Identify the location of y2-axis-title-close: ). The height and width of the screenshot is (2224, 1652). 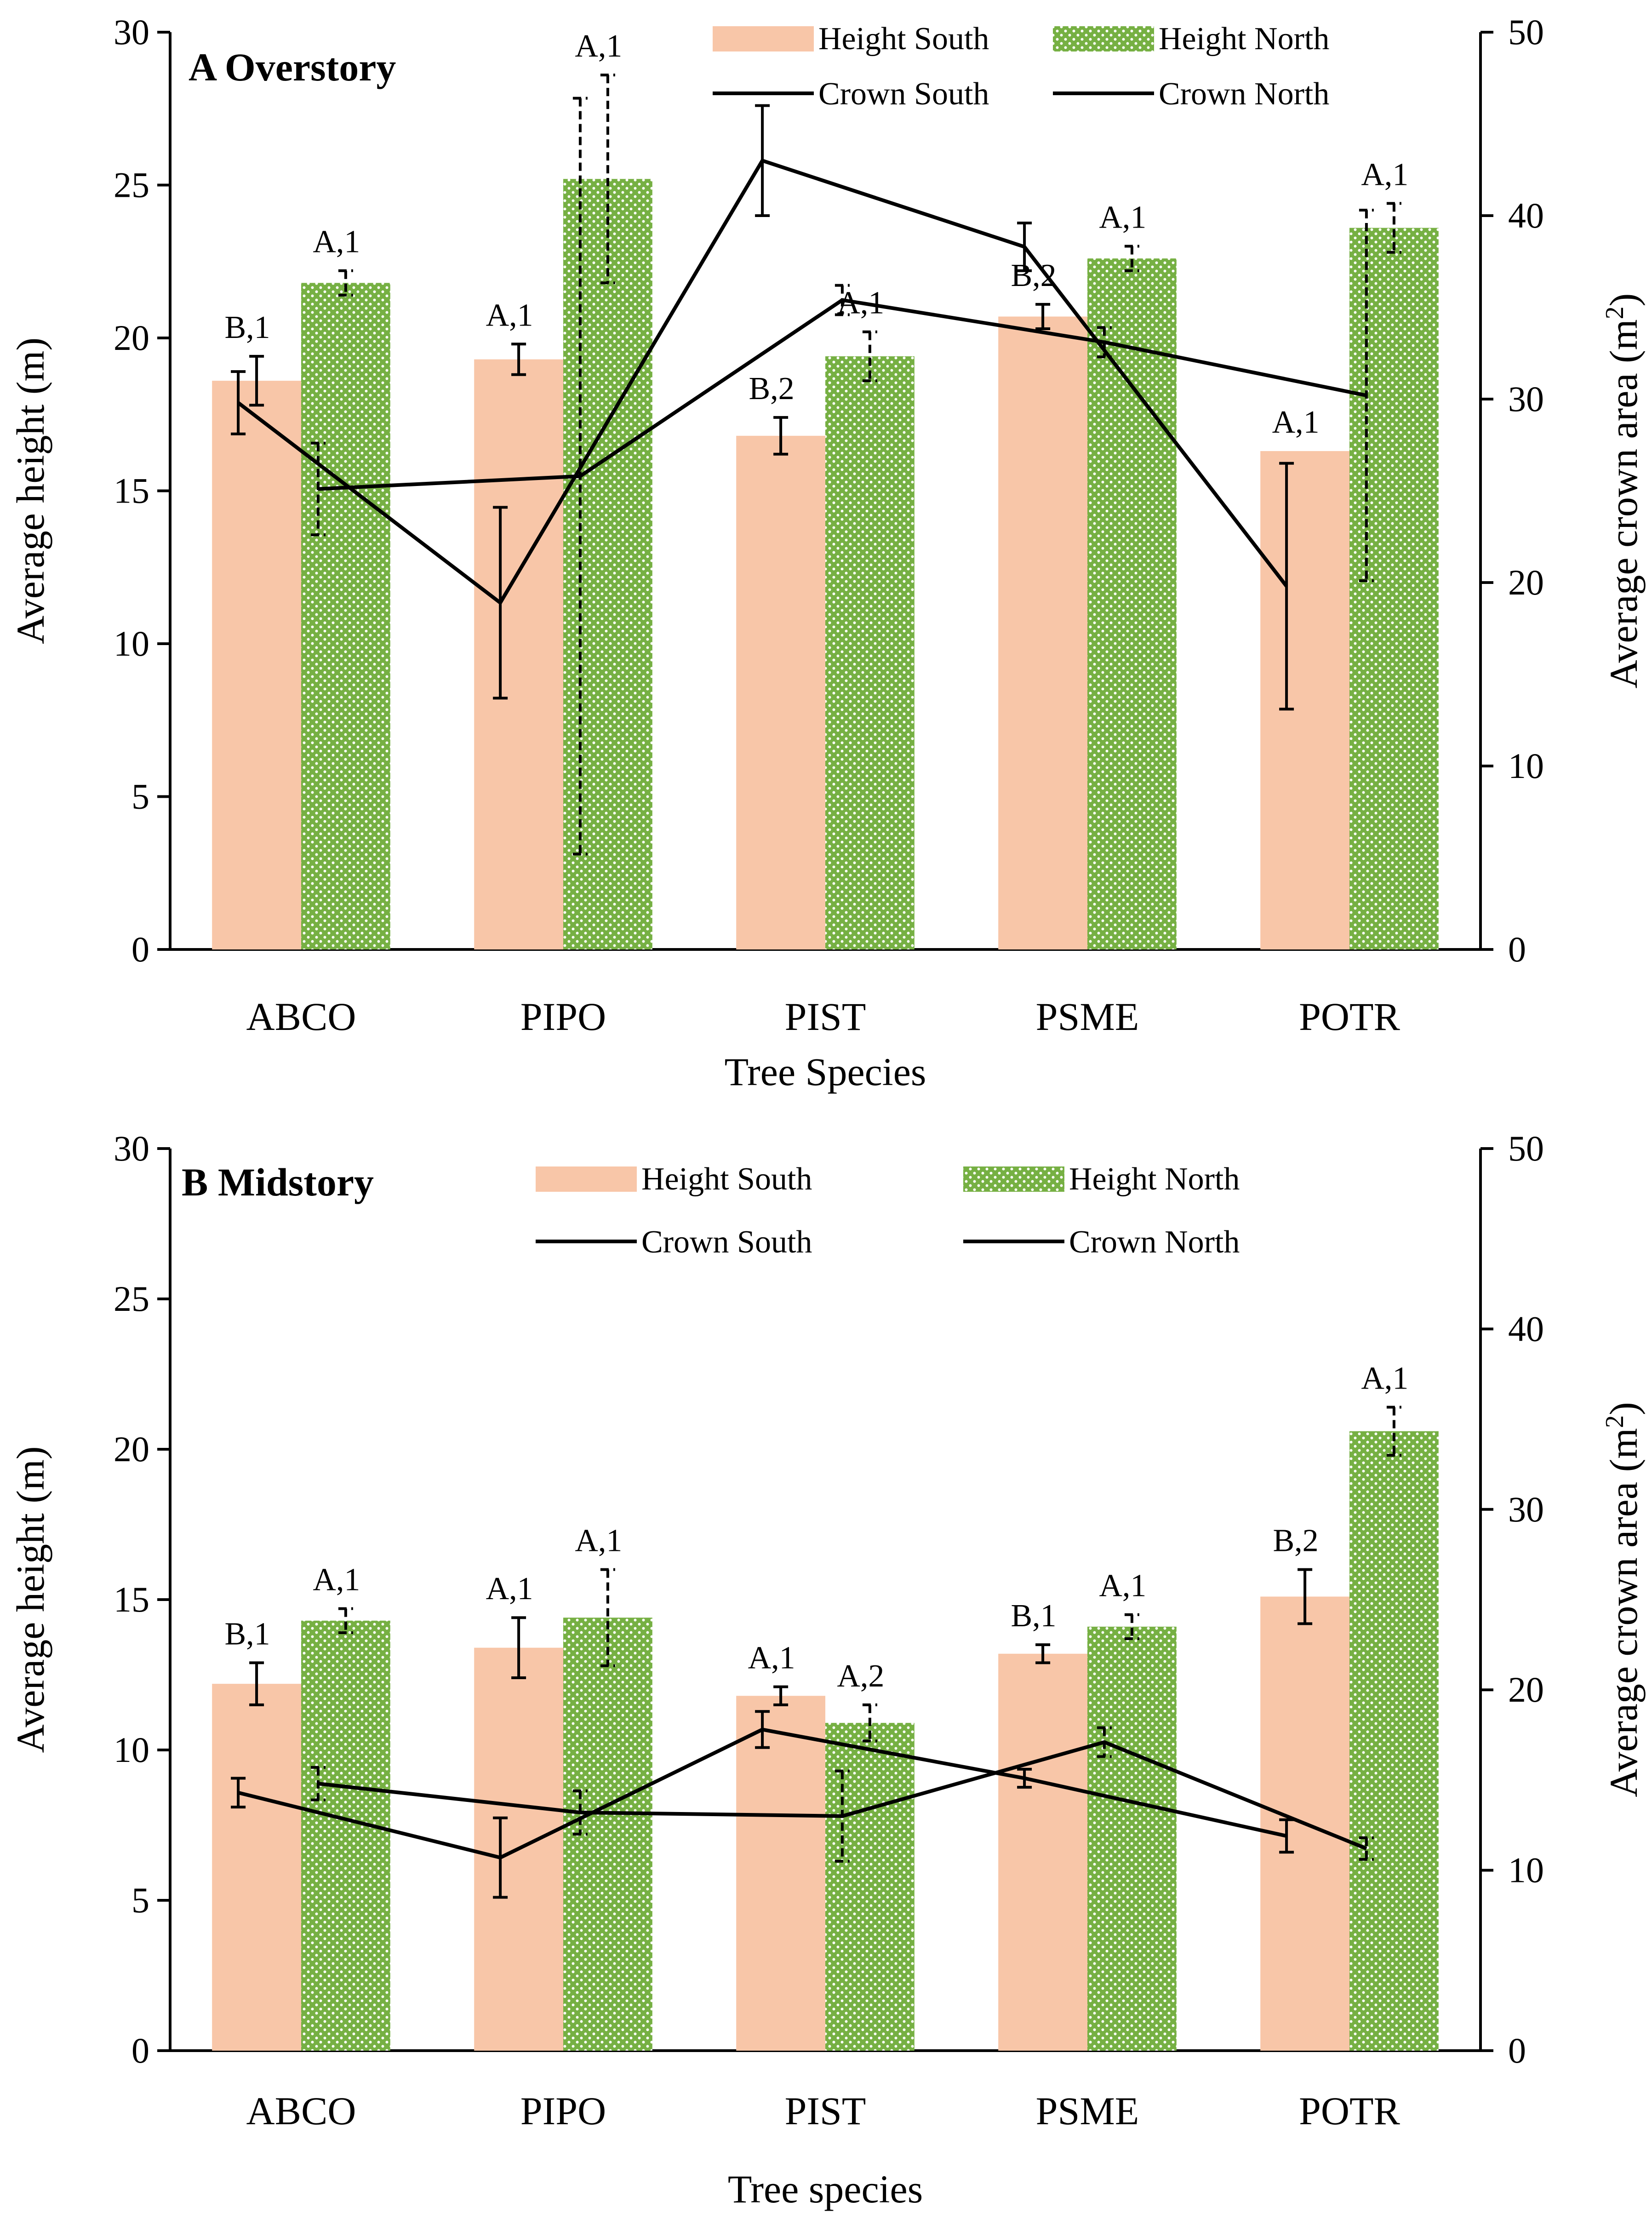
(1623, 300).